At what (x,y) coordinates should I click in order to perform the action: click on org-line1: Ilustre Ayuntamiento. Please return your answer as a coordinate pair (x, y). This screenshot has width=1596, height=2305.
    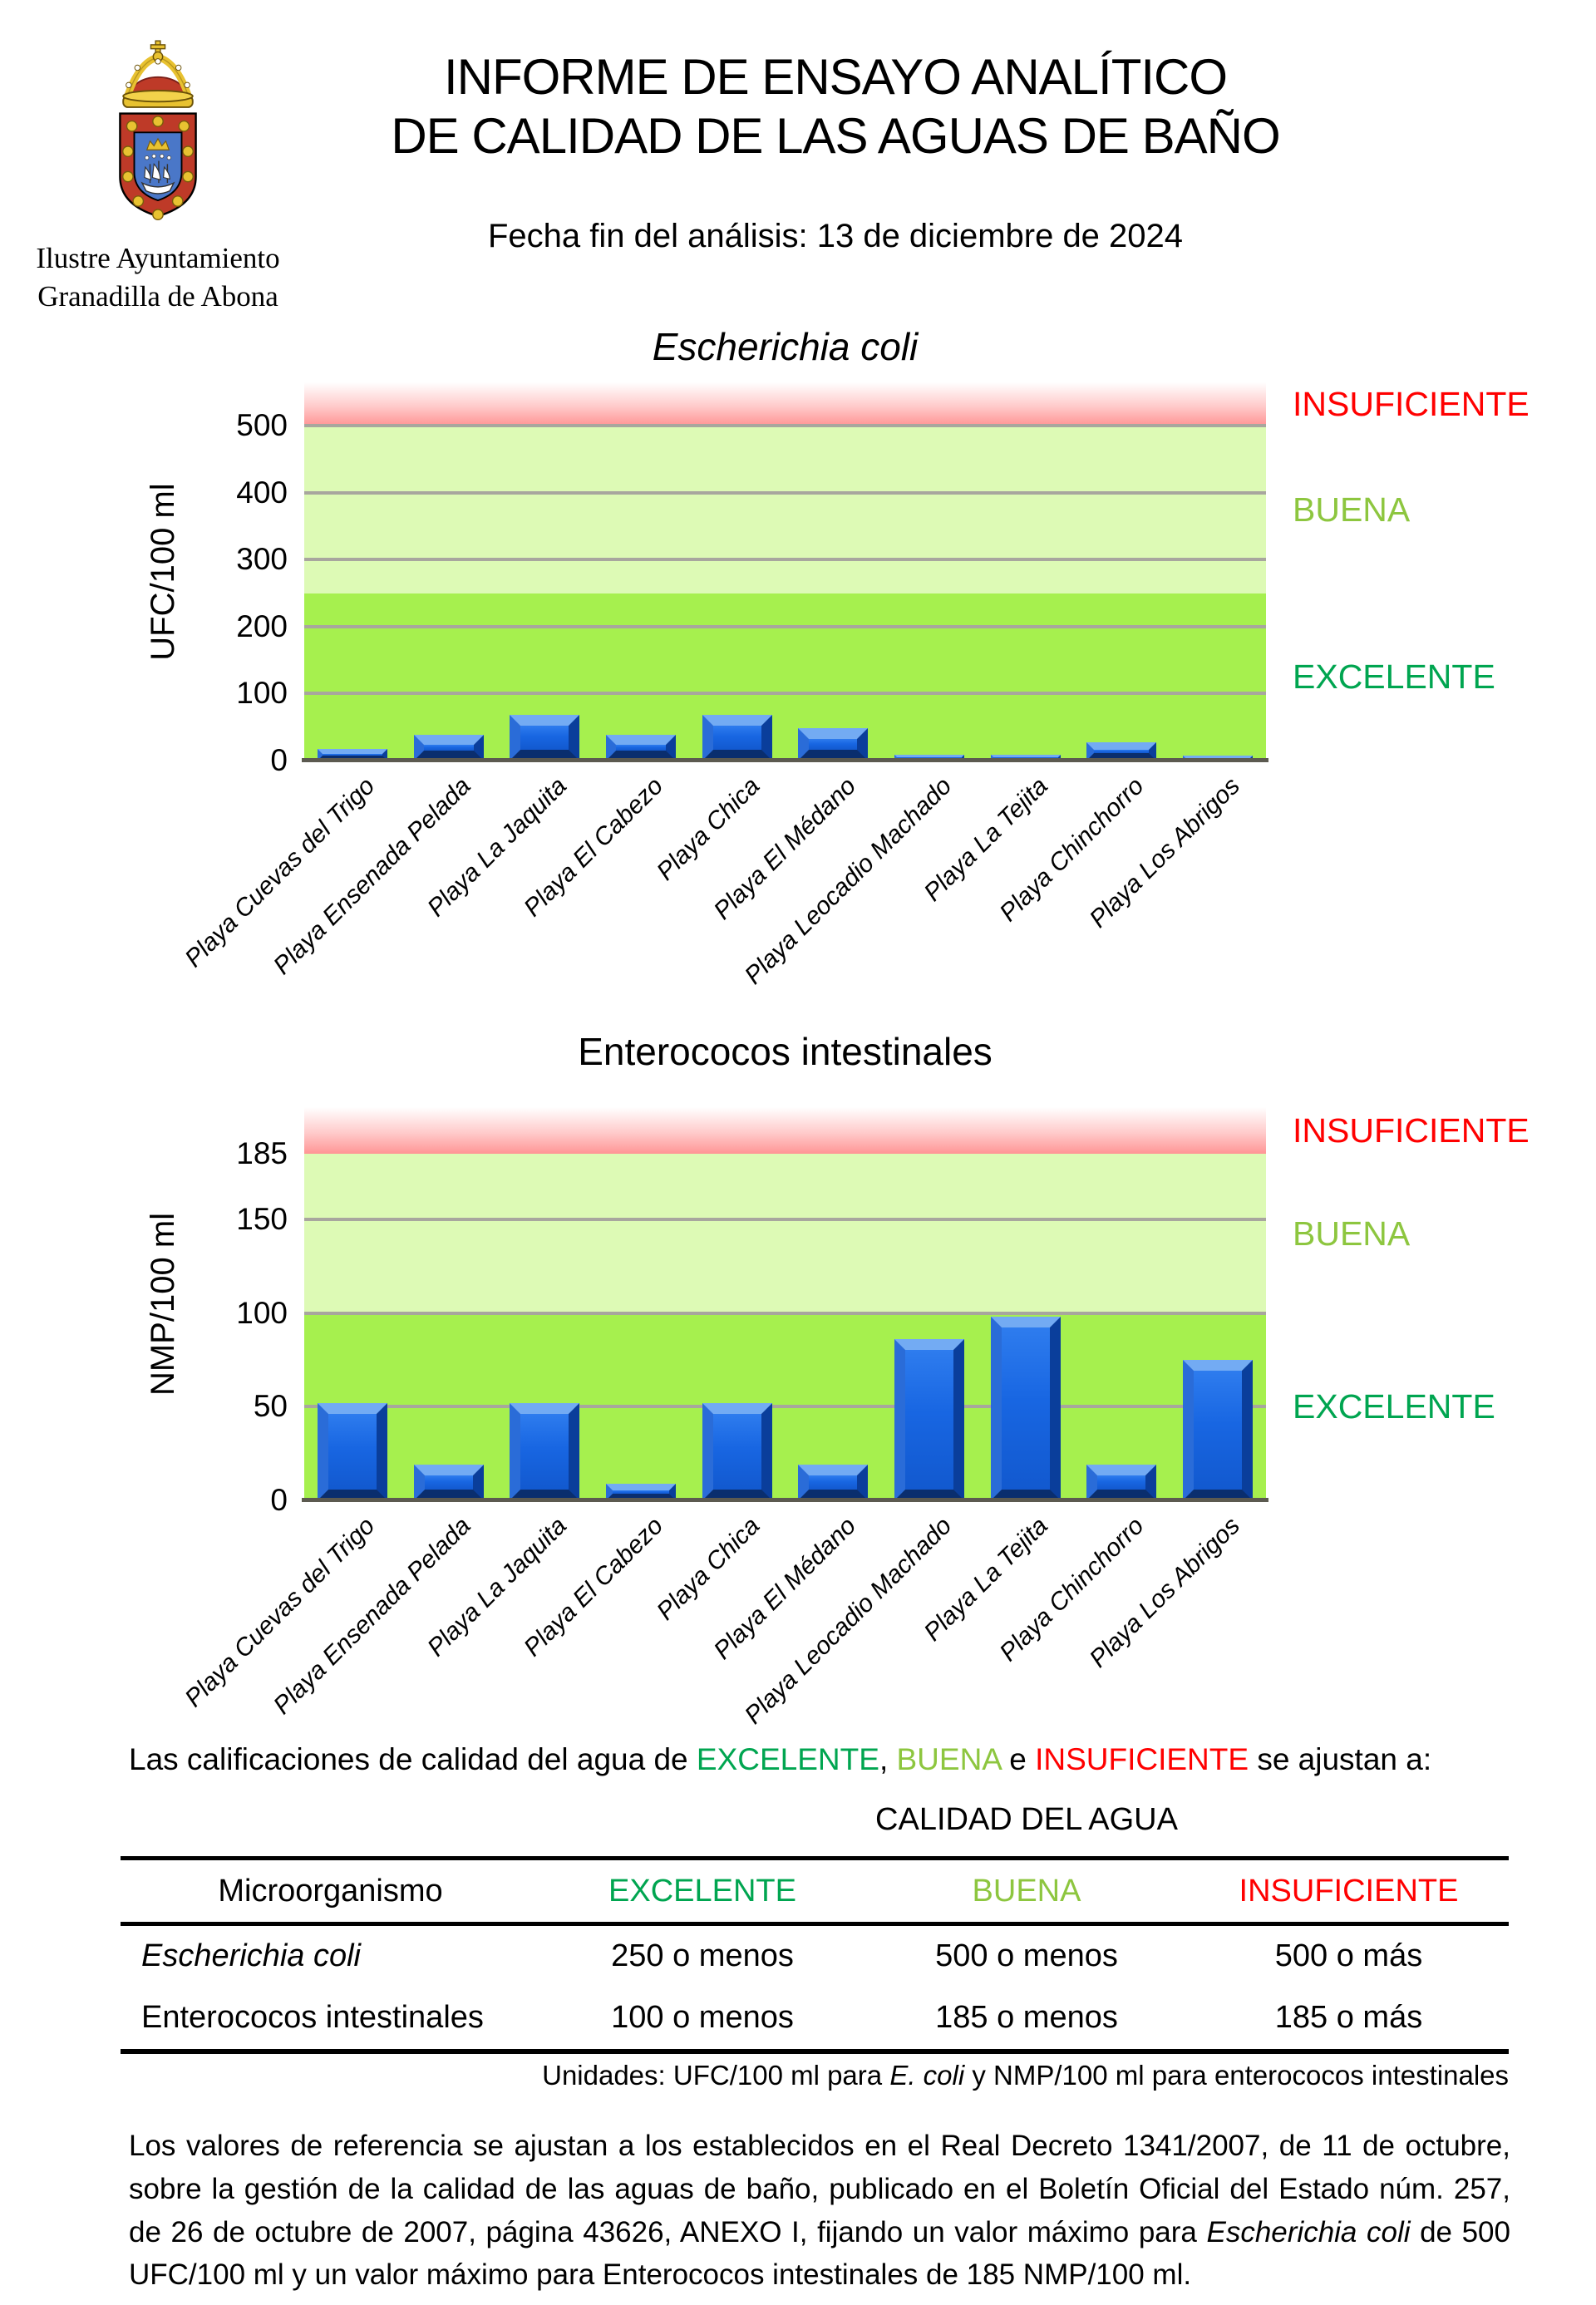
    Looking at the image, I should click on (158, 258).